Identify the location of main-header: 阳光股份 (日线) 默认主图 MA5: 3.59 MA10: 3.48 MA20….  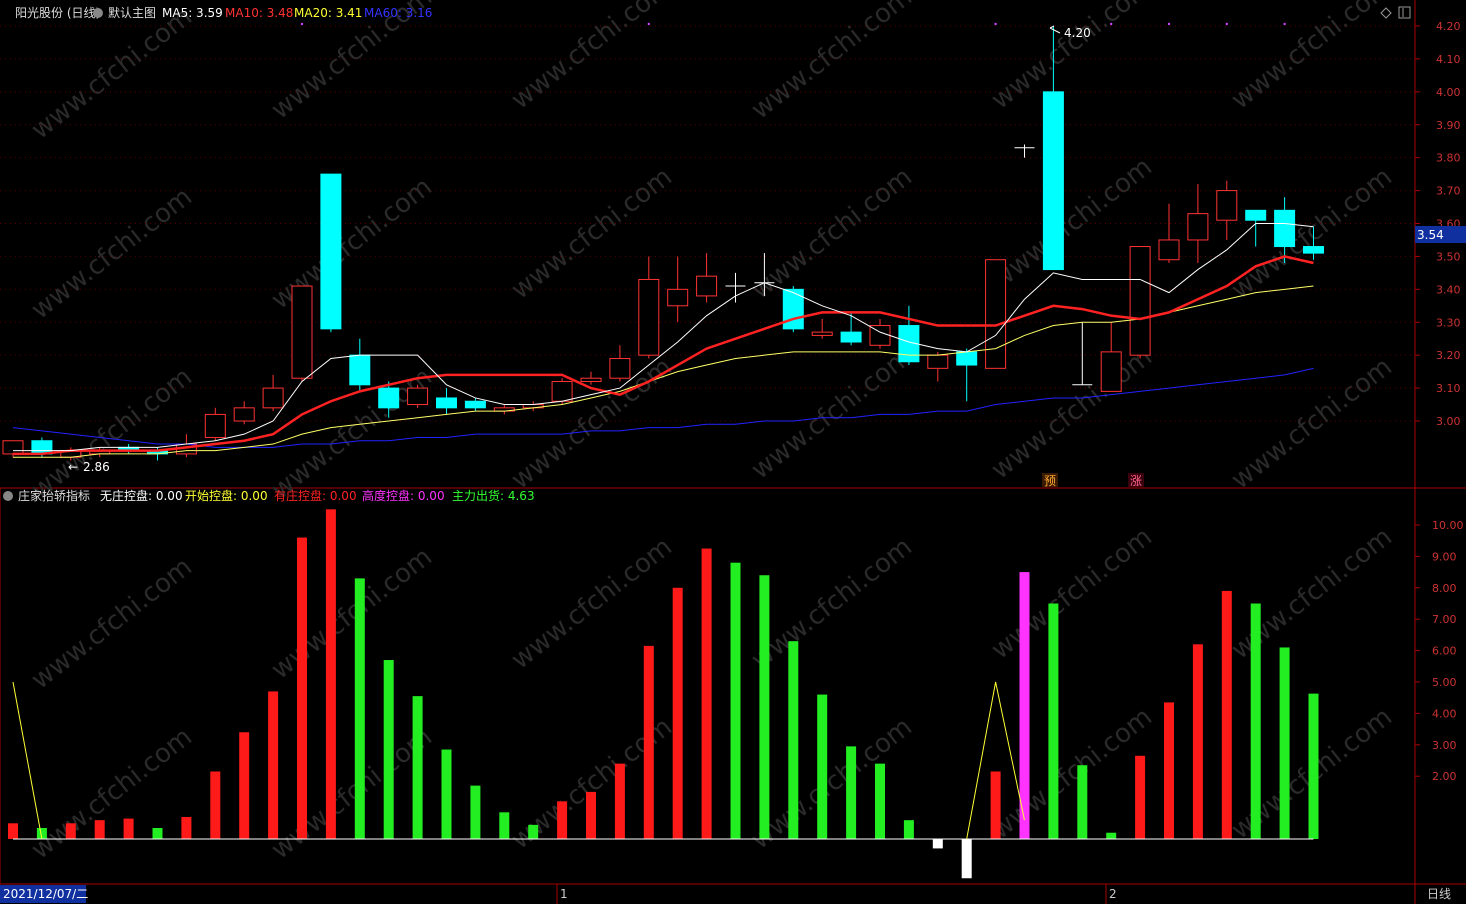
(223, 12).